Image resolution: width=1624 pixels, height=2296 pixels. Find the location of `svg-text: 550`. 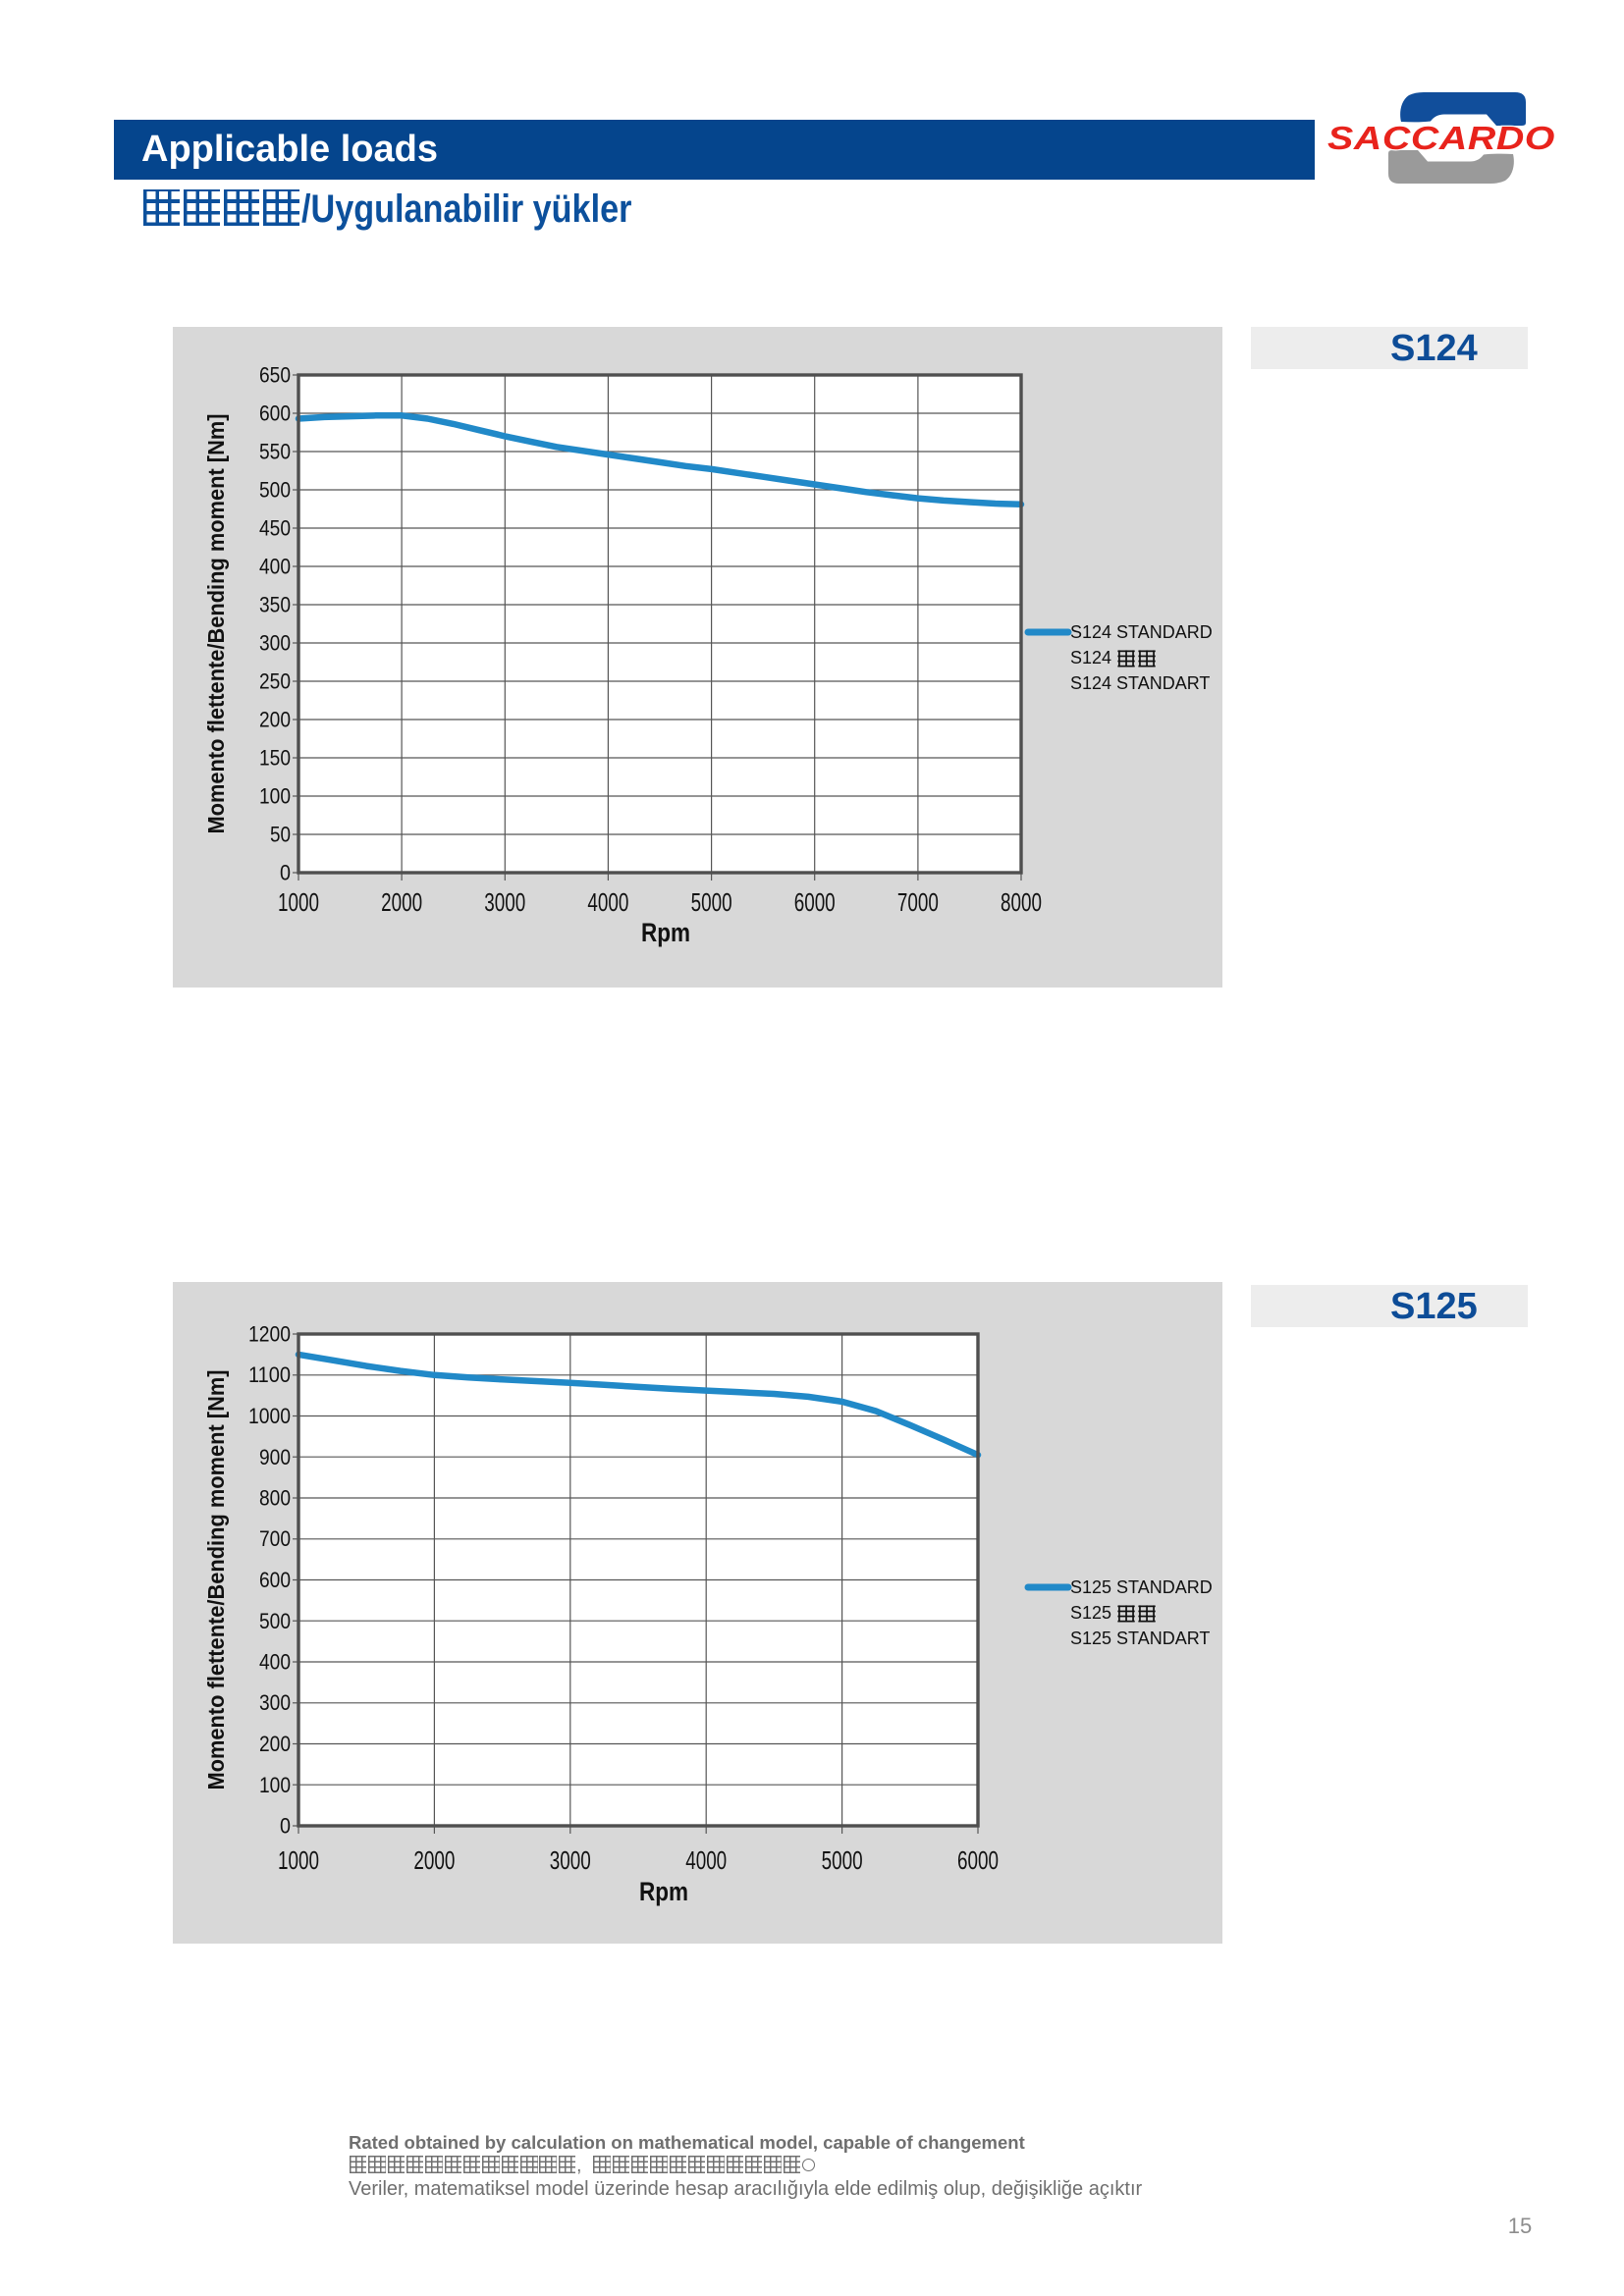

svg-text: 550 is located at coordinates (275, 452).